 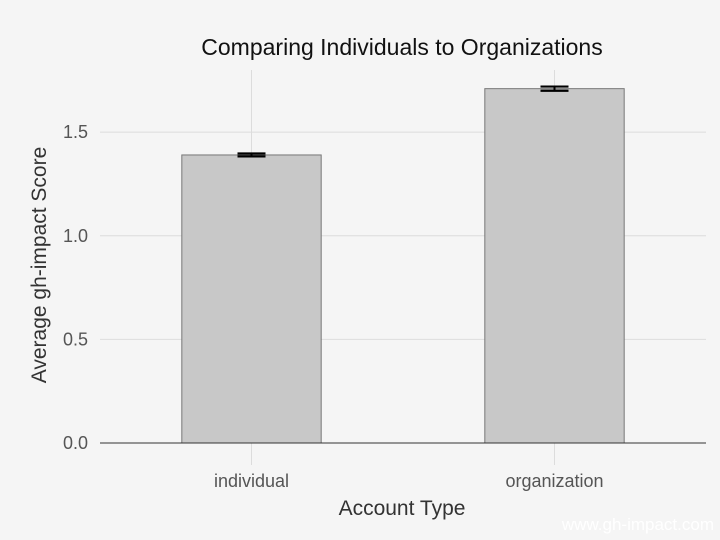 I want to click on bar-individual, so click(x=251, y=299).